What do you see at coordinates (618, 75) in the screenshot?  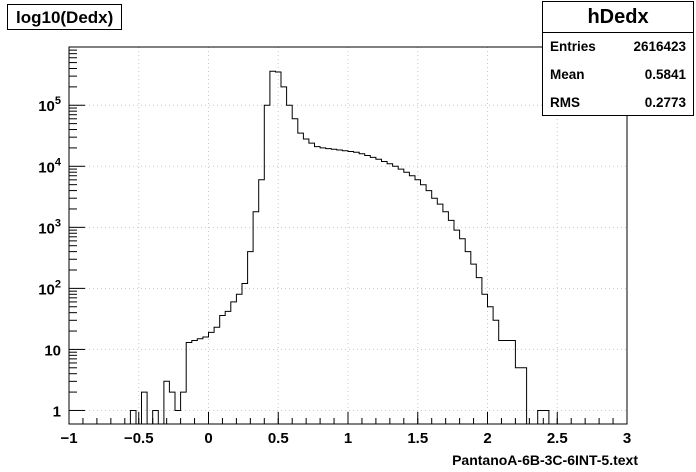 I see `stats-row-mean: Mean 0.5841` at bounding box center [618, 75].